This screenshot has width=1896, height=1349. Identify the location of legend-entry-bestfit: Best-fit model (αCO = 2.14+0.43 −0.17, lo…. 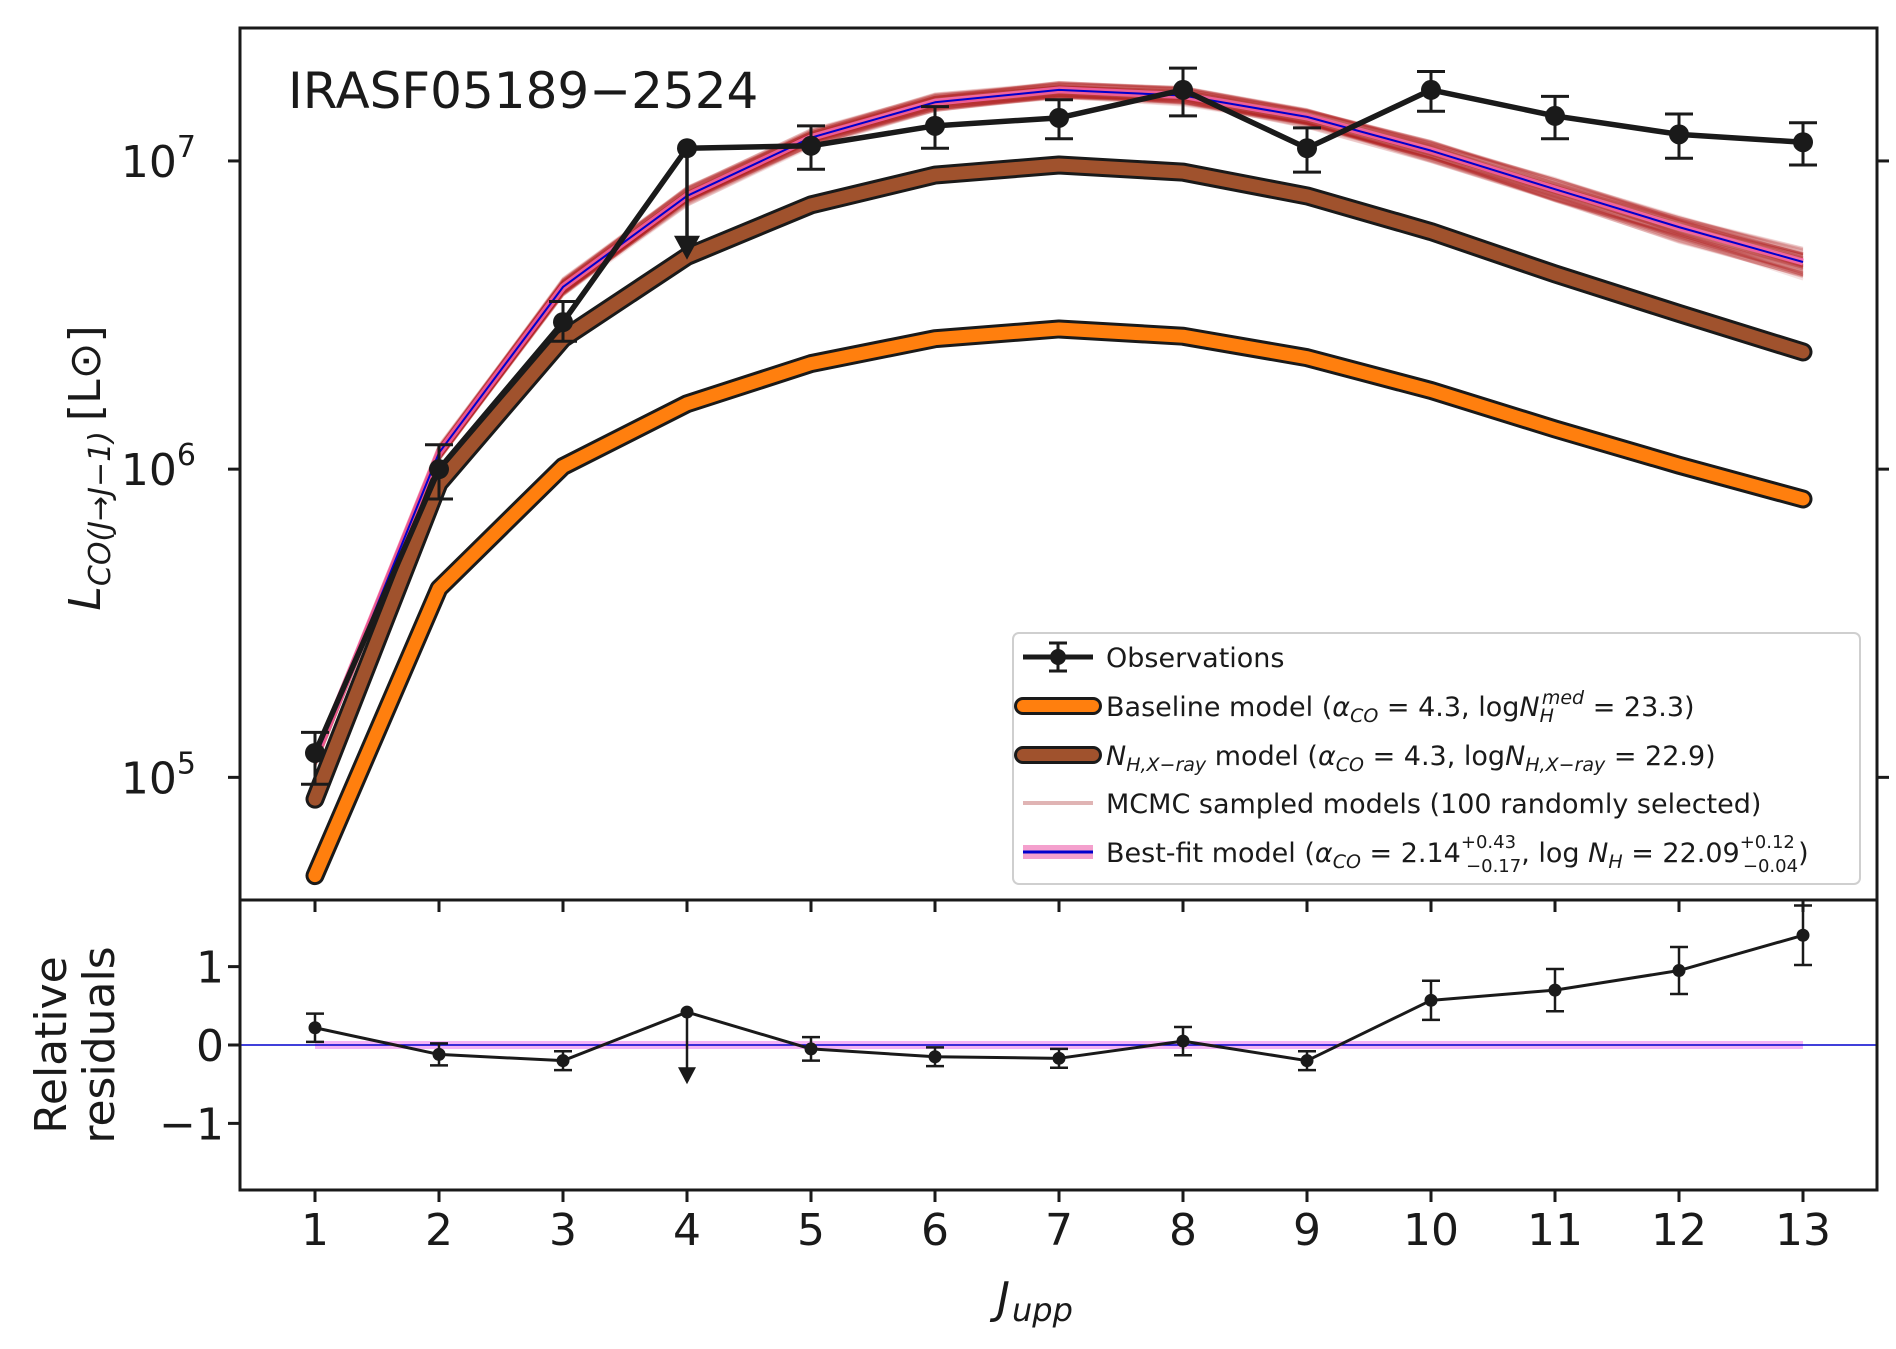
(1416, 854).